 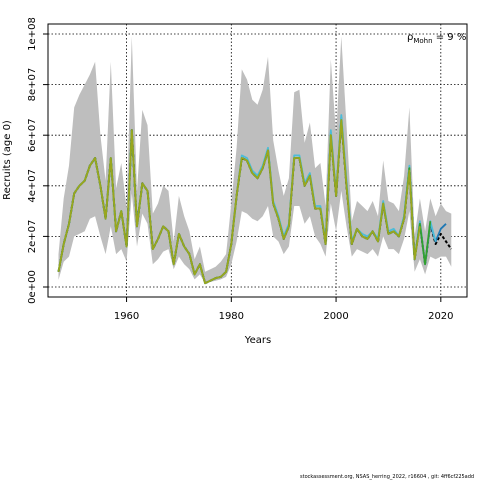 I want to click on x-axis-label: Years, so click(x=257, y=340).